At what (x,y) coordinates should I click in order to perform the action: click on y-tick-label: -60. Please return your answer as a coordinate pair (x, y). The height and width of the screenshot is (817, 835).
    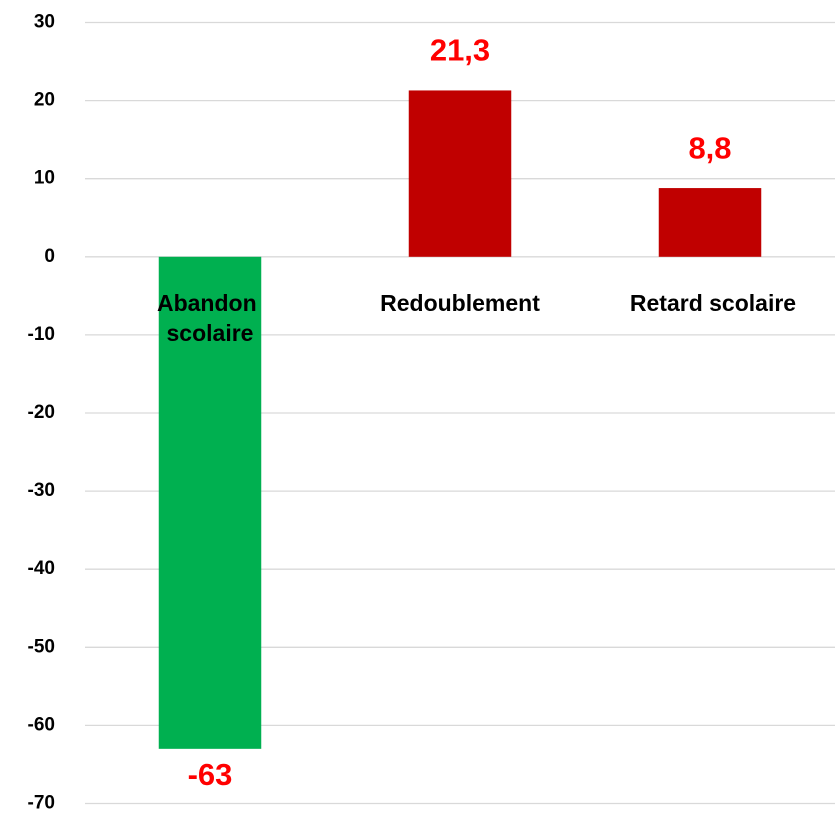
    Looking at the image, I should click on (41, 724).